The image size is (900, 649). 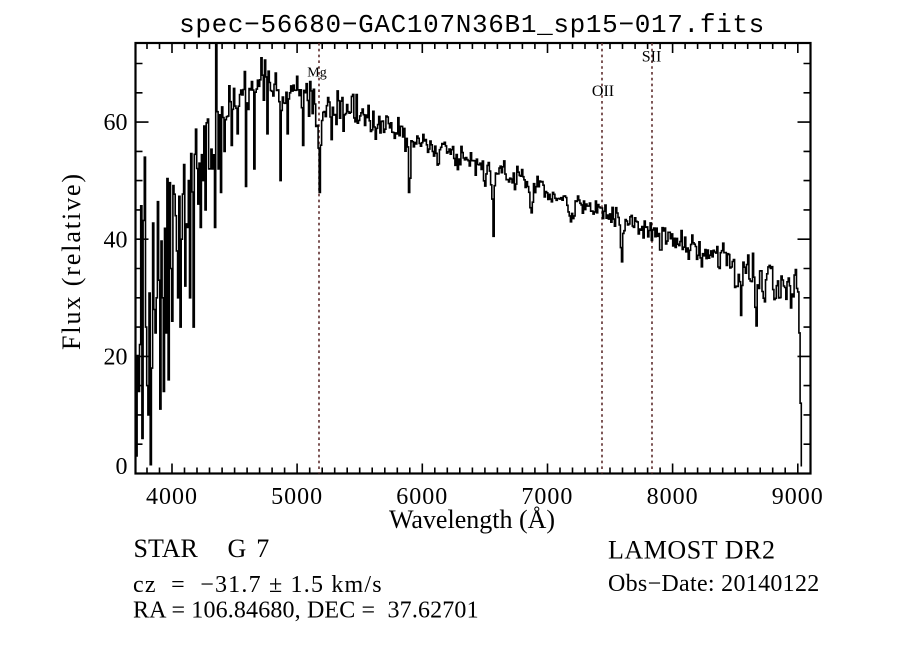 I want to click on svg-text: 20, so click(x=116, y=357).